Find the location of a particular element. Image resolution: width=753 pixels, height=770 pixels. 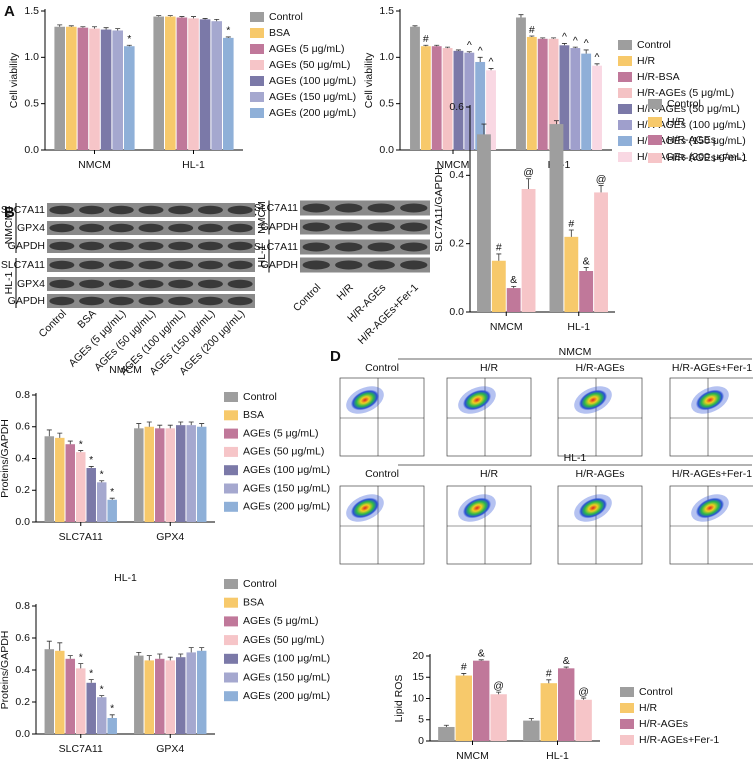

y-tick-label: 0.6 is located at coordinates (456, 107).